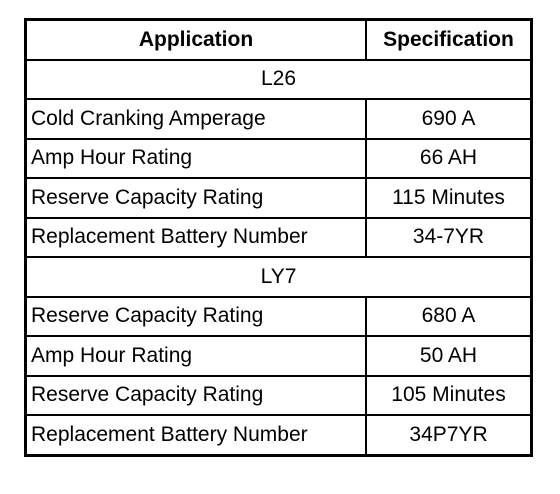 The width and height of the screenshot is (560, 494). I want to click on specification-cell: 34-7YR, so click(449, 237).